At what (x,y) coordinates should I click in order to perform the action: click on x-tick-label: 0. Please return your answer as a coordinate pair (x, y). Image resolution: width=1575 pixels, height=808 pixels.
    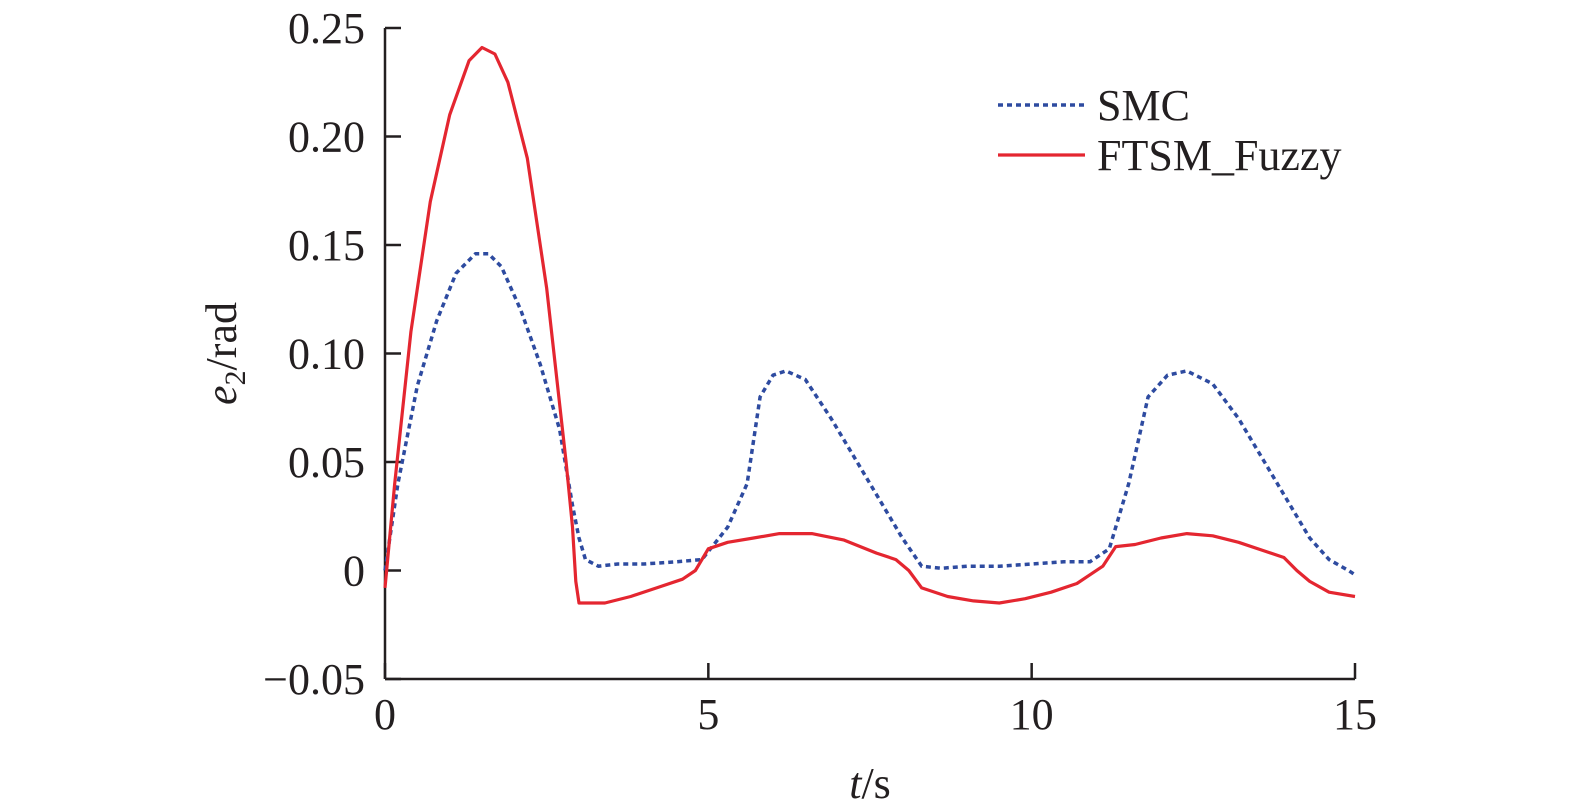
    Looking at the image, I should click on (385, 714).